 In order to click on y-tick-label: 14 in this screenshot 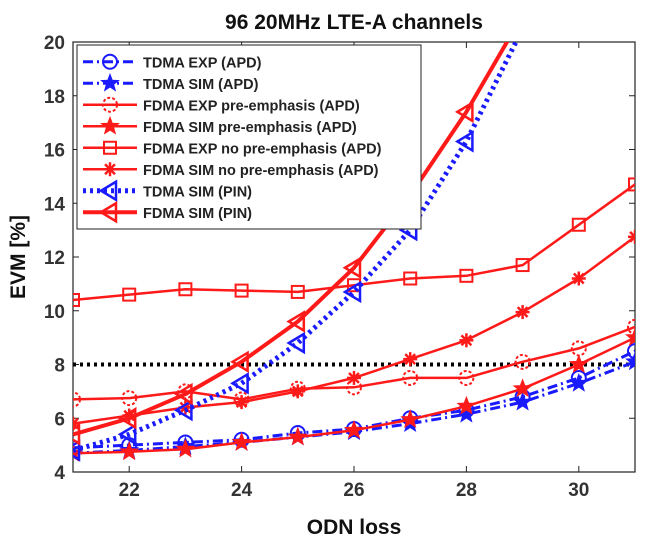, I will do `click(55, 204)`.